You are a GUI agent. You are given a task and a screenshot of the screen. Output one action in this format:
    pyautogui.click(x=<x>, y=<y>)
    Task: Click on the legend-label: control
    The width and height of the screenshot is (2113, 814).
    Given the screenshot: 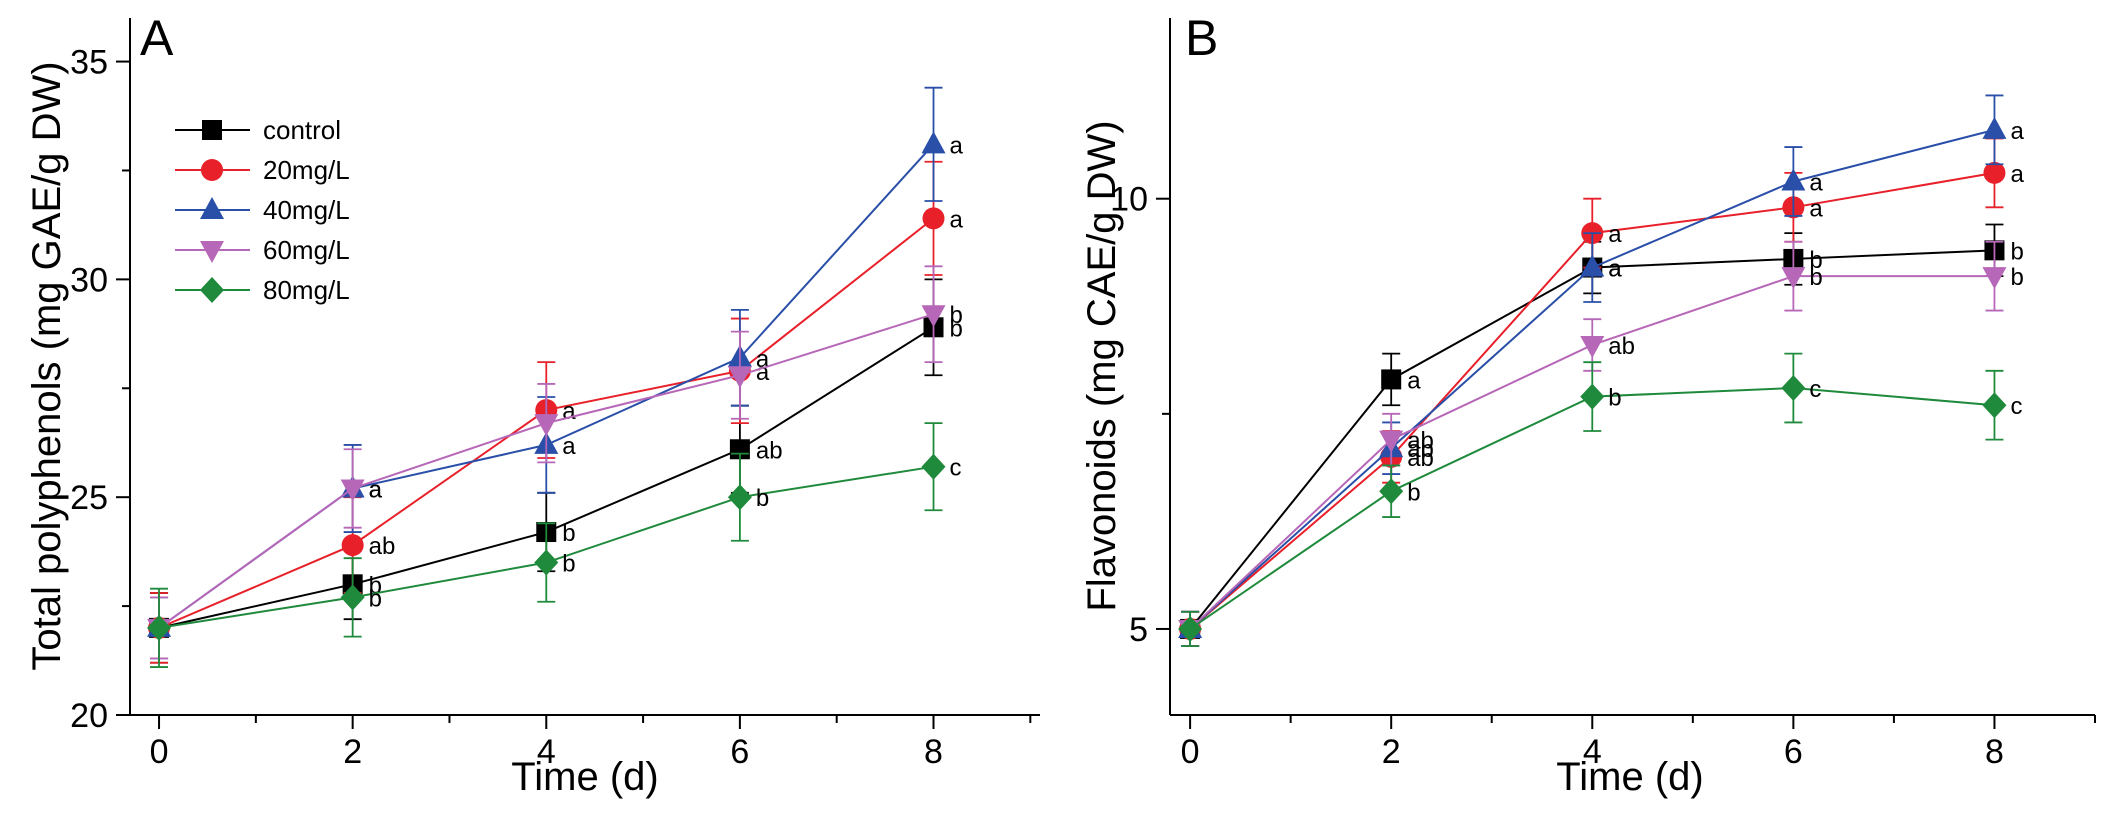 What is the action you would take?
    pyautogui.click(x=302, y=130)
    